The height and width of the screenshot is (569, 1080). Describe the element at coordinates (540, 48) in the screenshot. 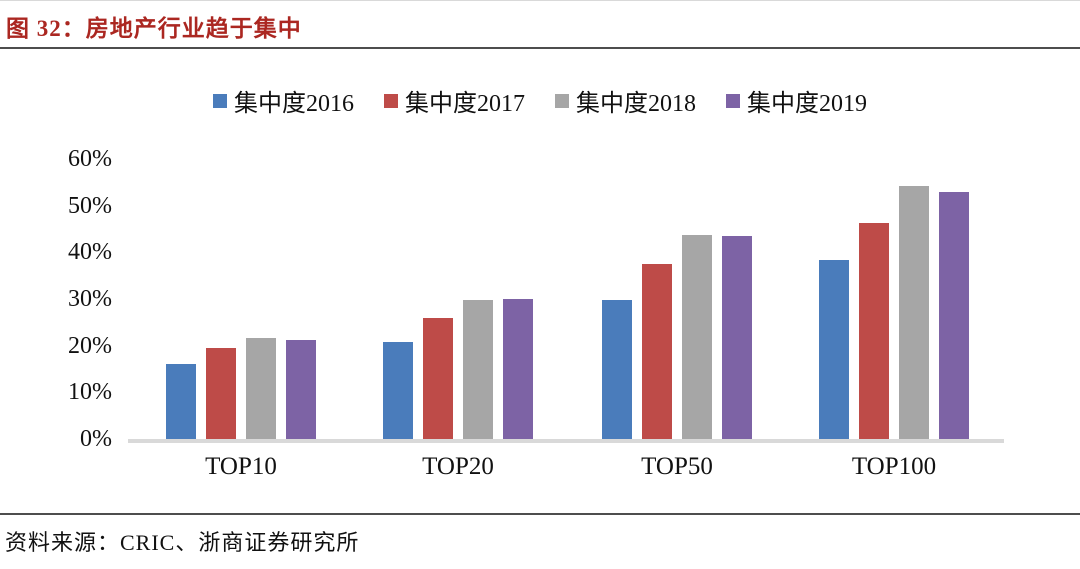

I see `title-divider` at that location.